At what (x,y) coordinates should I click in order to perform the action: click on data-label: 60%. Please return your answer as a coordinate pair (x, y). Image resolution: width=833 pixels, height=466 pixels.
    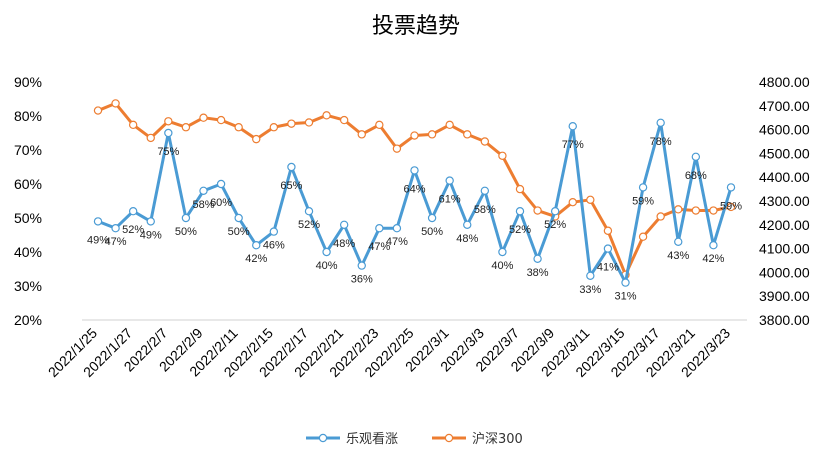
    Looking at the image, I should click on (221, 203).